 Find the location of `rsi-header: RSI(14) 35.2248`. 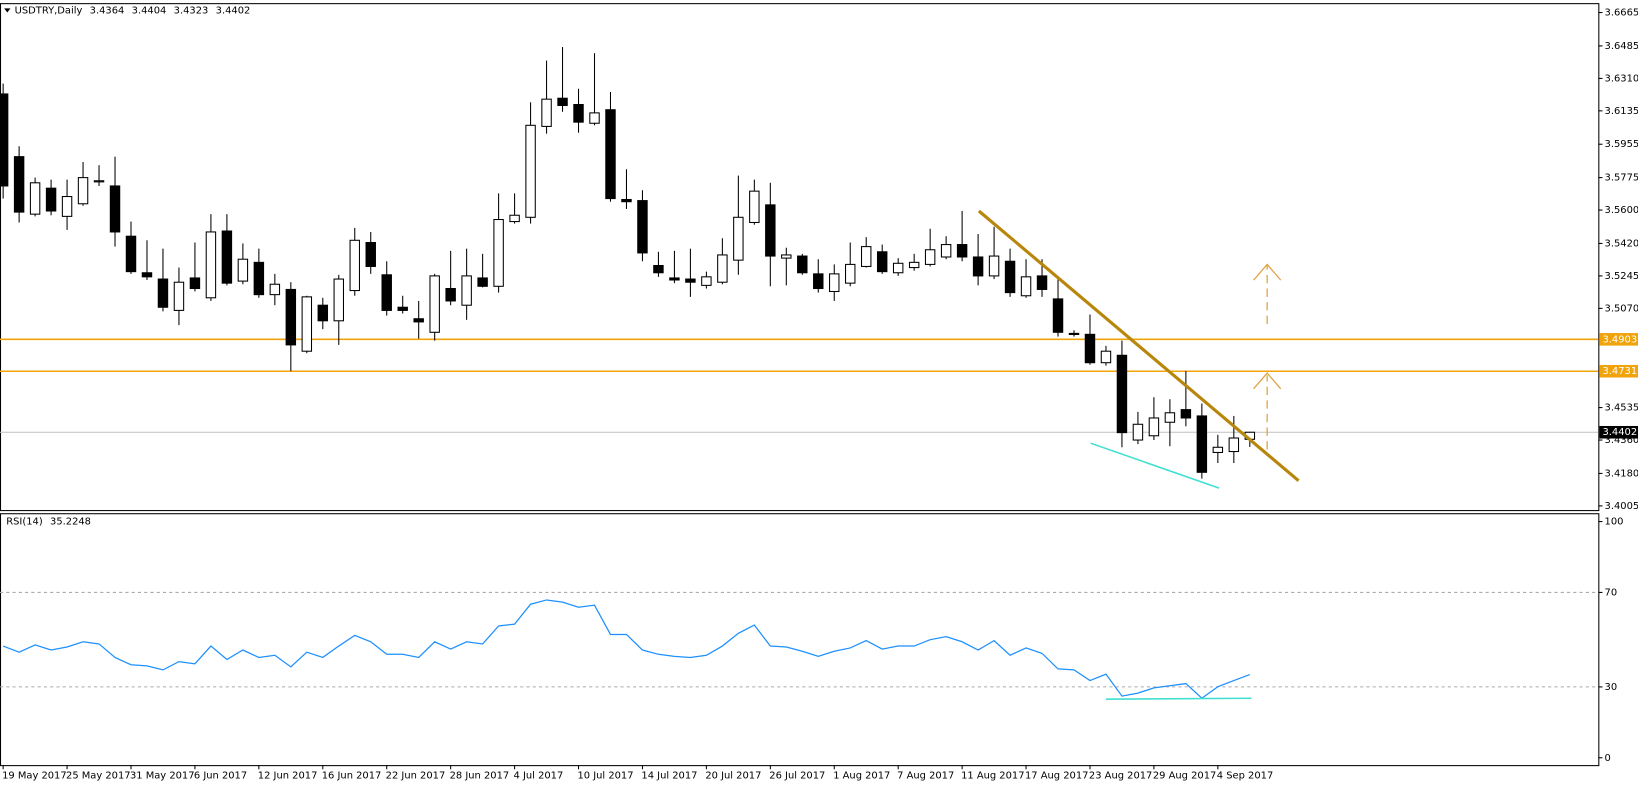

rsi-header: RSI(14) 35.2248 is located at coordinates (48, 522).